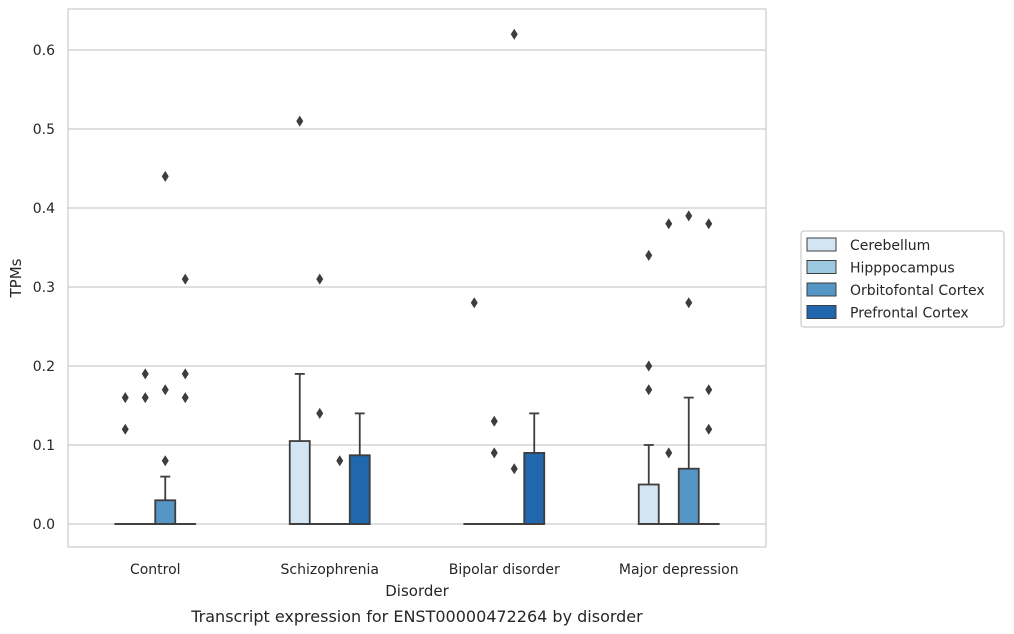 The image size is (1014, 634). Describe the element at coordinates (44, 525) in the screenshot. I see `y-tick-label: 0.0` at that location.